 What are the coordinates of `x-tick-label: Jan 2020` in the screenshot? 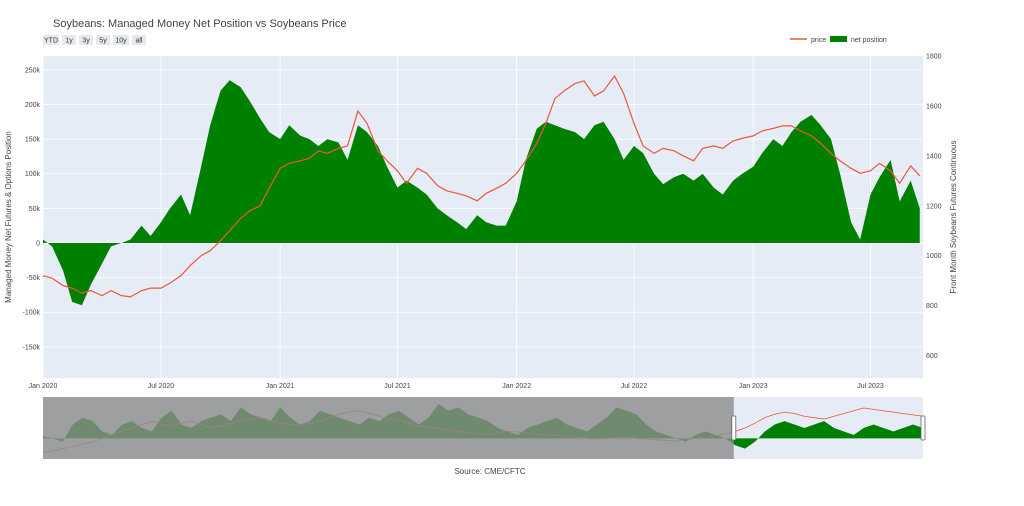 It's located at (43, 386).